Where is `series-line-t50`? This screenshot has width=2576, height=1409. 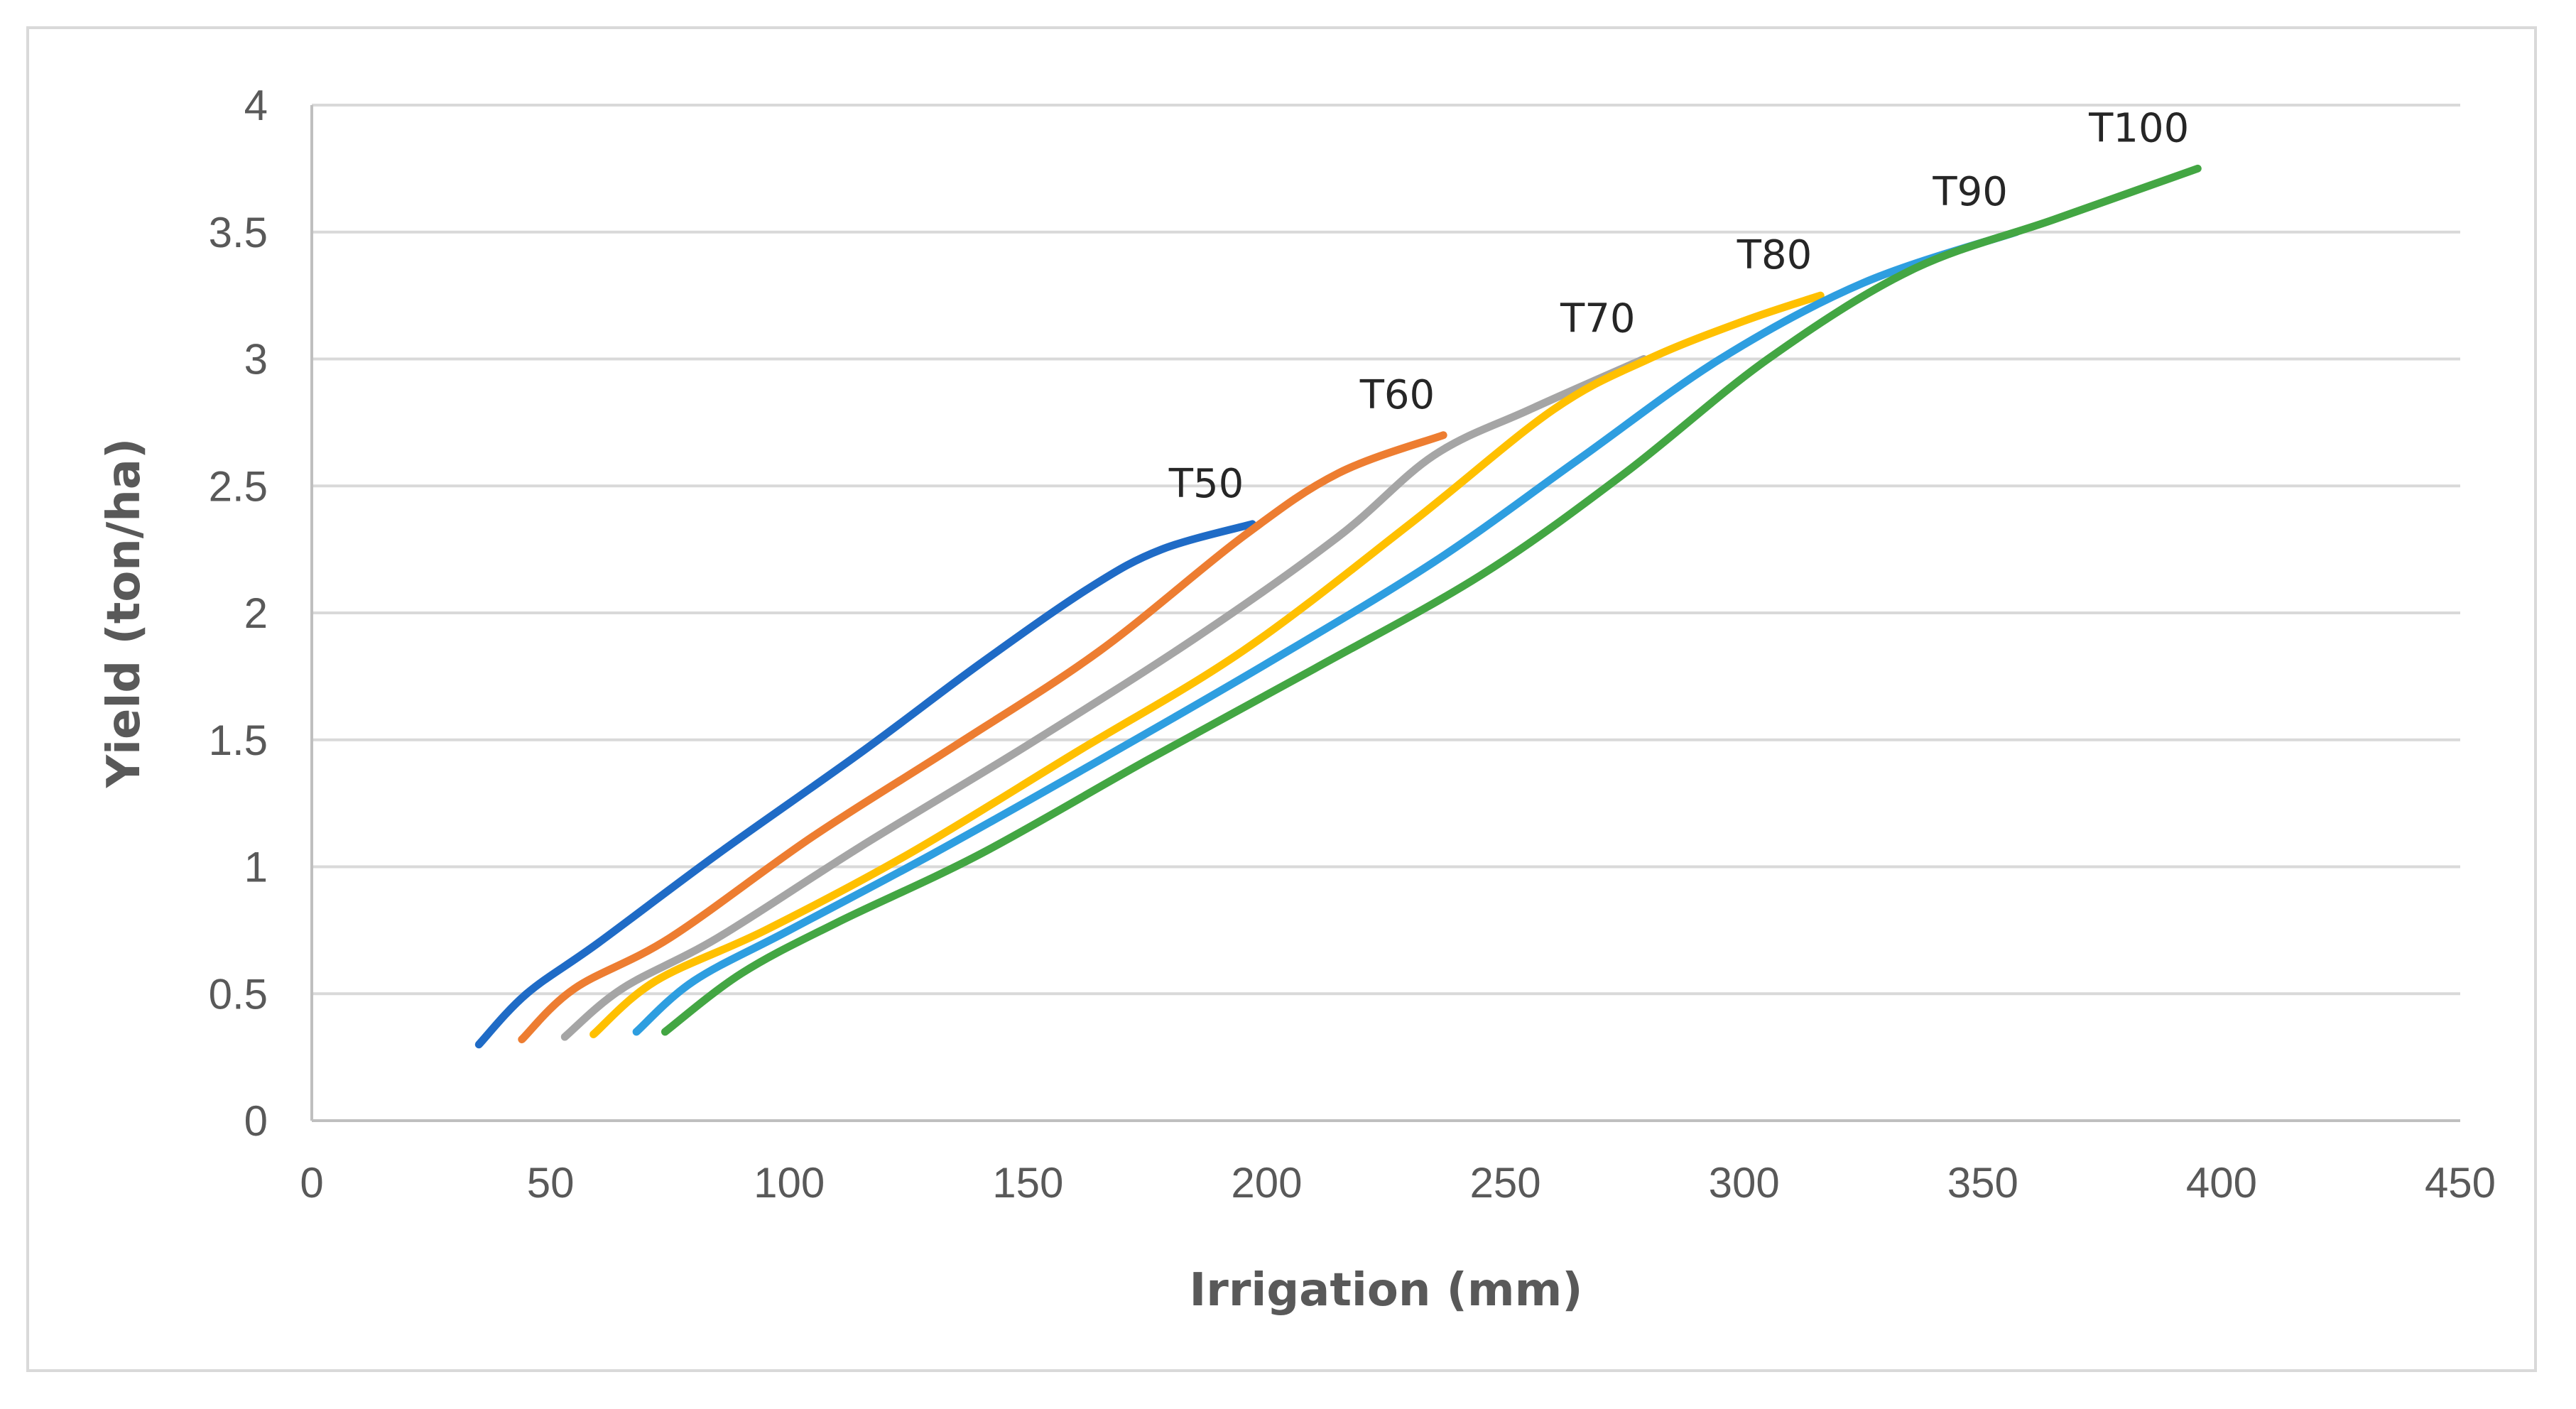 series-line-t50 is located at coordinates (865, 784).